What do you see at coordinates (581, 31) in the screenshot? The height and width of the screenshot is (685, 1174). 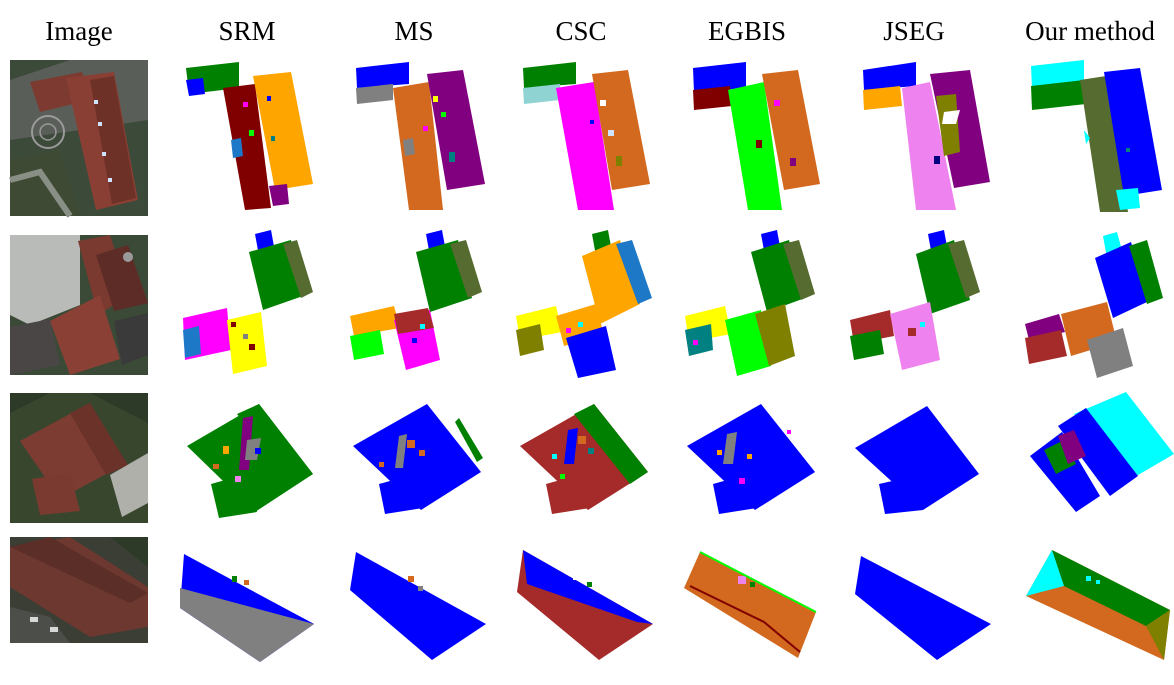 I see `column-header-csc: CSC` at bounding box center [581, 31].